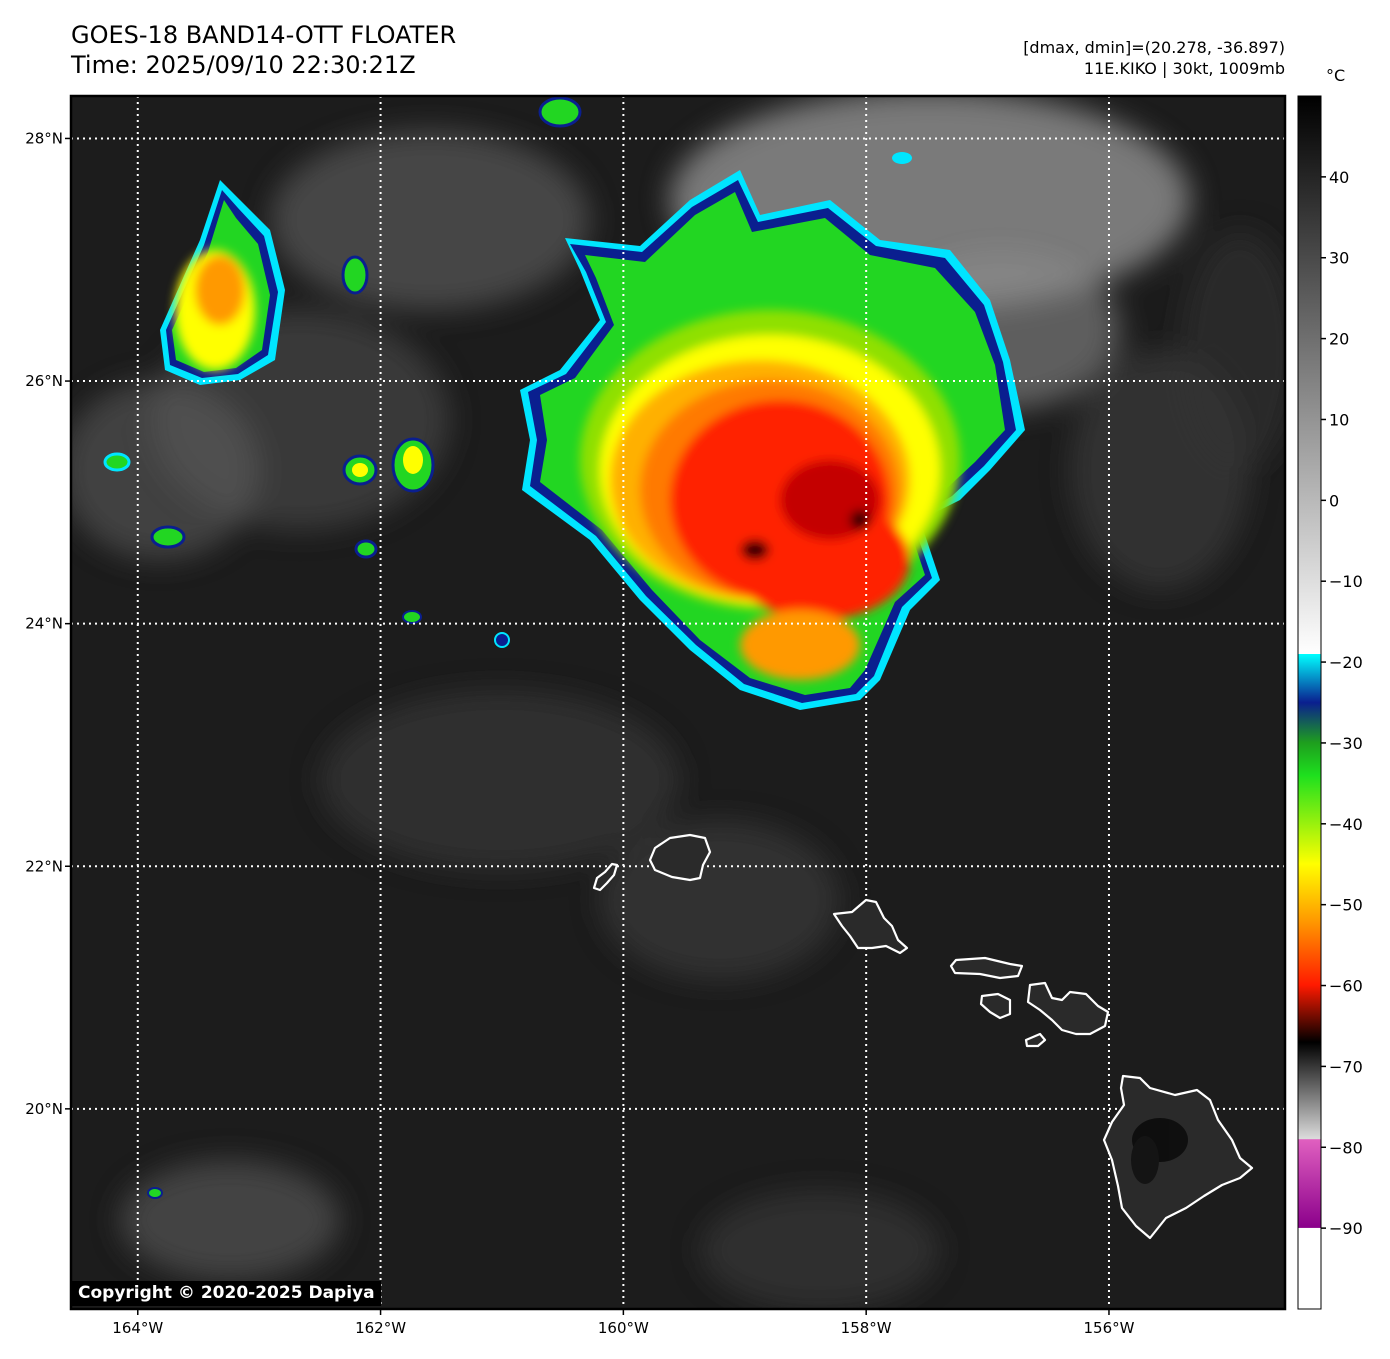  What do you see at coordinates (923, 1036) in the screenshot?
I see `coastlines` at bounding box center [923, 1036].